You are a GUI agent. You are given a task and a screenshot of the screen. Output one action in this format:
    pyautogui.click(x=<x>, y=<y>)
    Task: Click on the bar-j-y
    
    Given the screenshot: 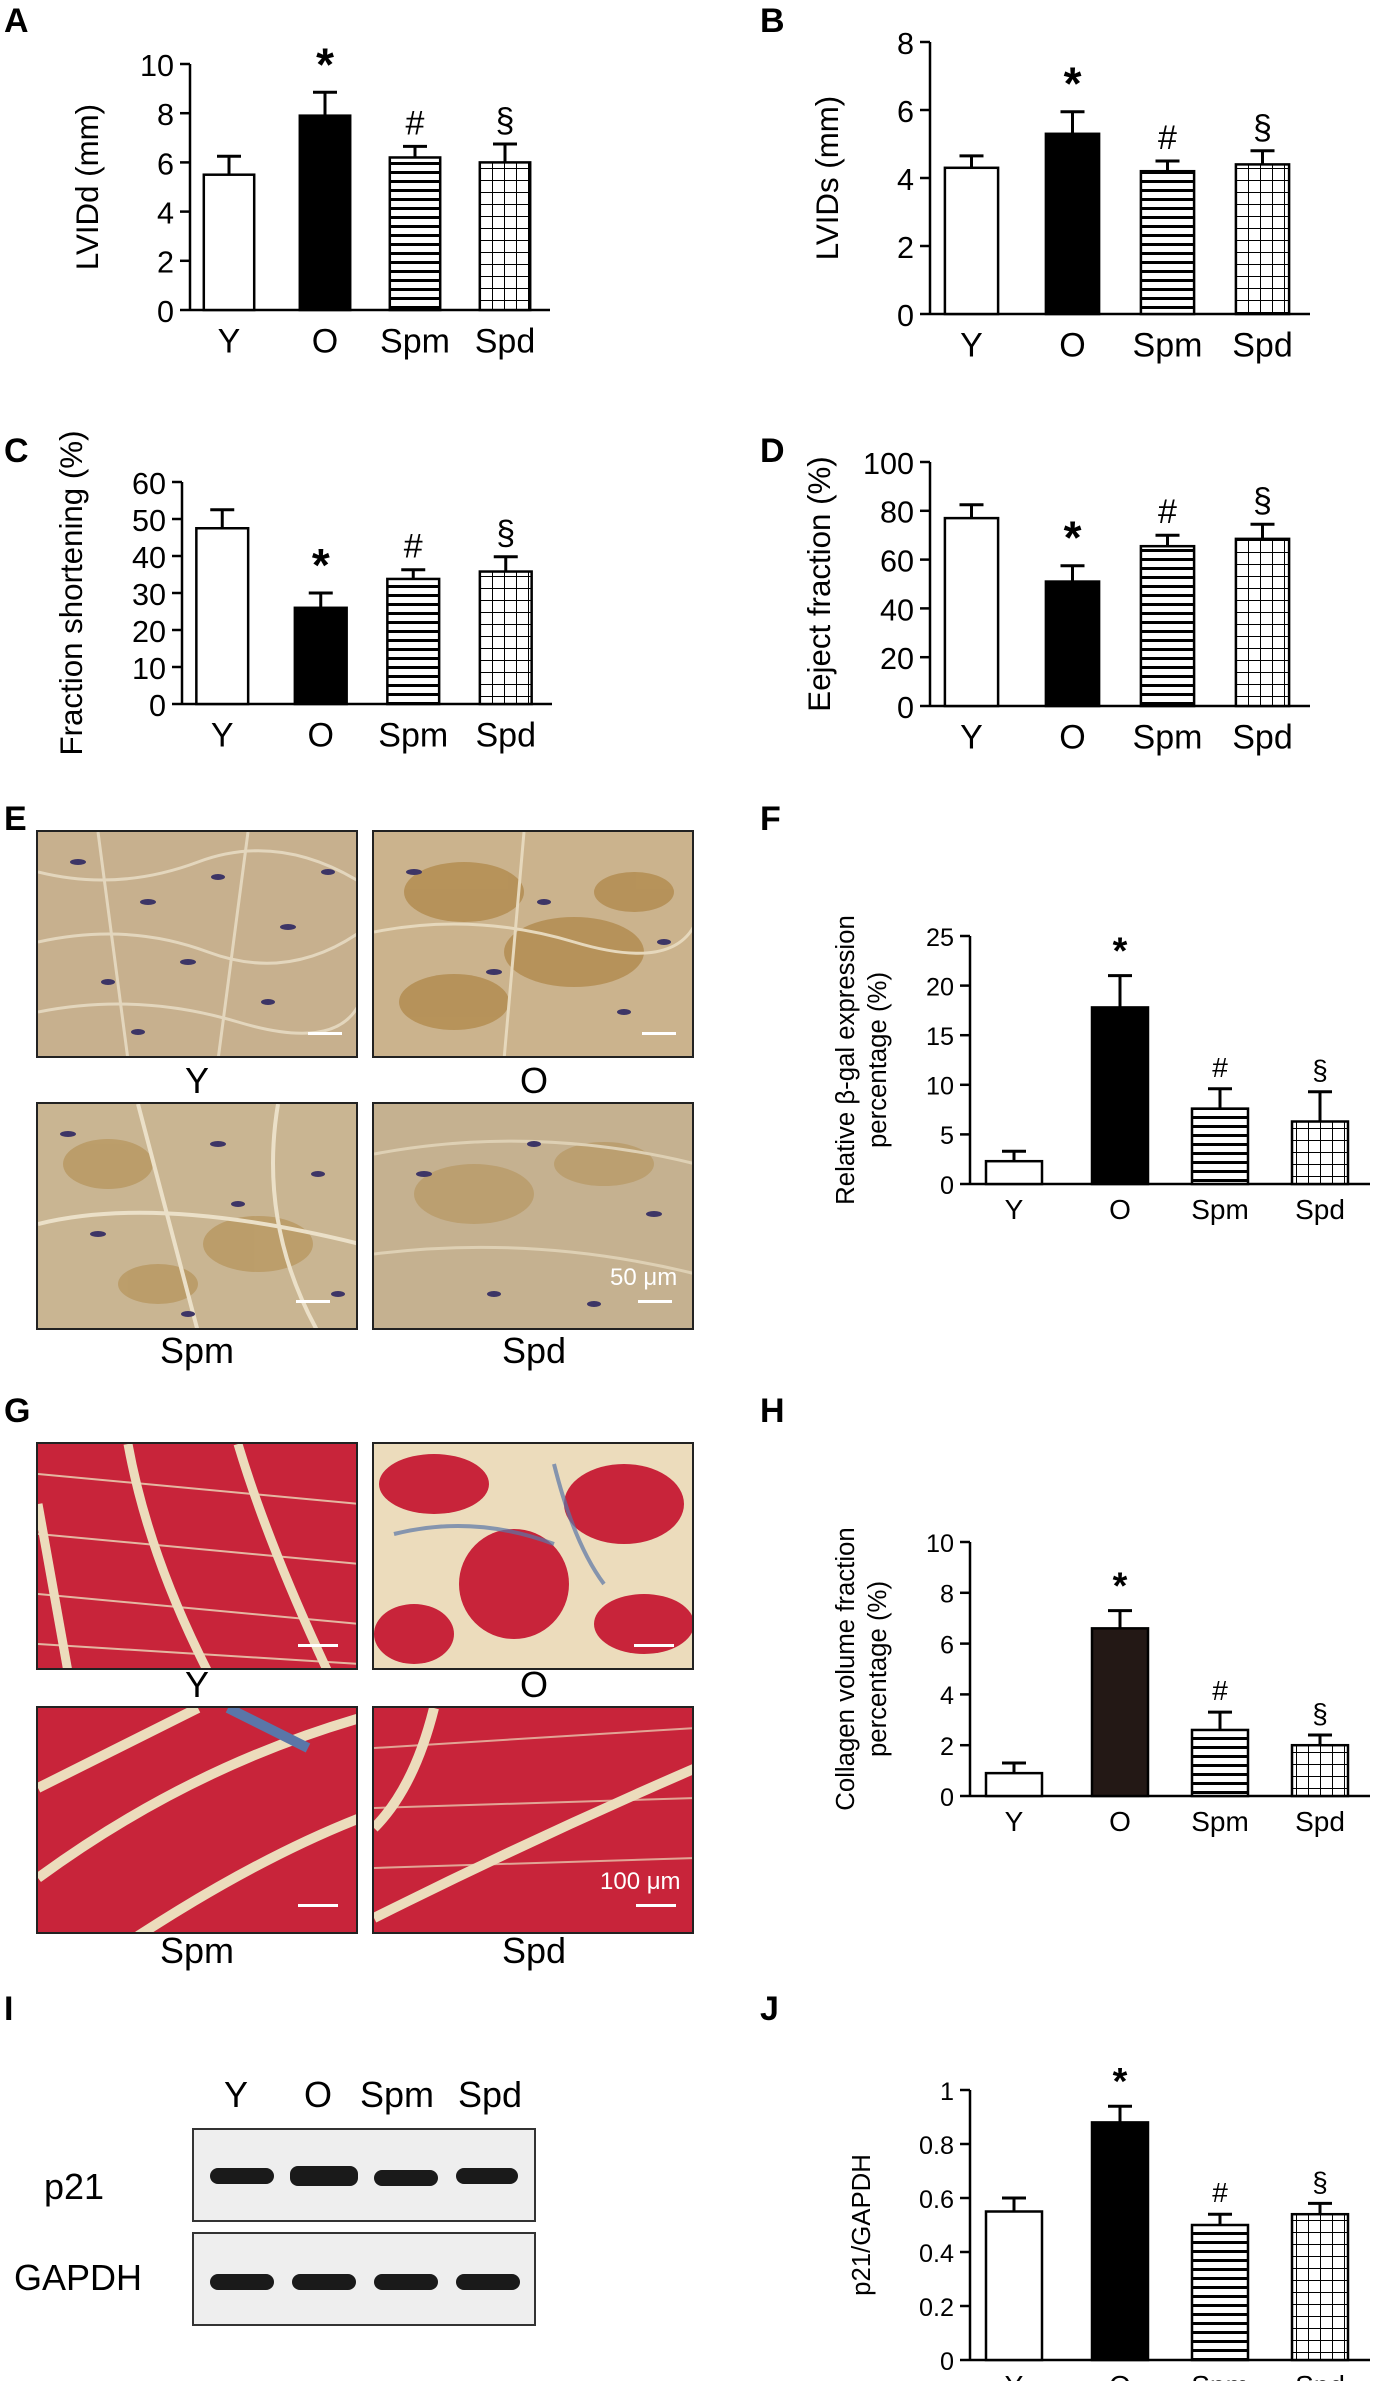 What is the action you would take?
    pyautogui.click(x=1014, y=2286)
    